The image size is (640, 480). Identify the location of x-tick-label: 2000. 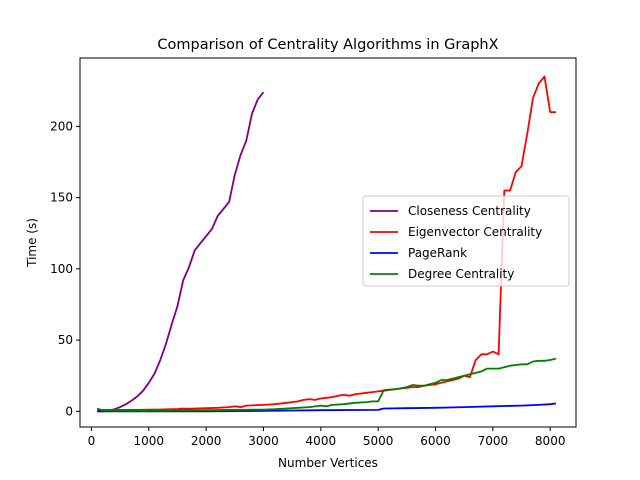
(206, 441).